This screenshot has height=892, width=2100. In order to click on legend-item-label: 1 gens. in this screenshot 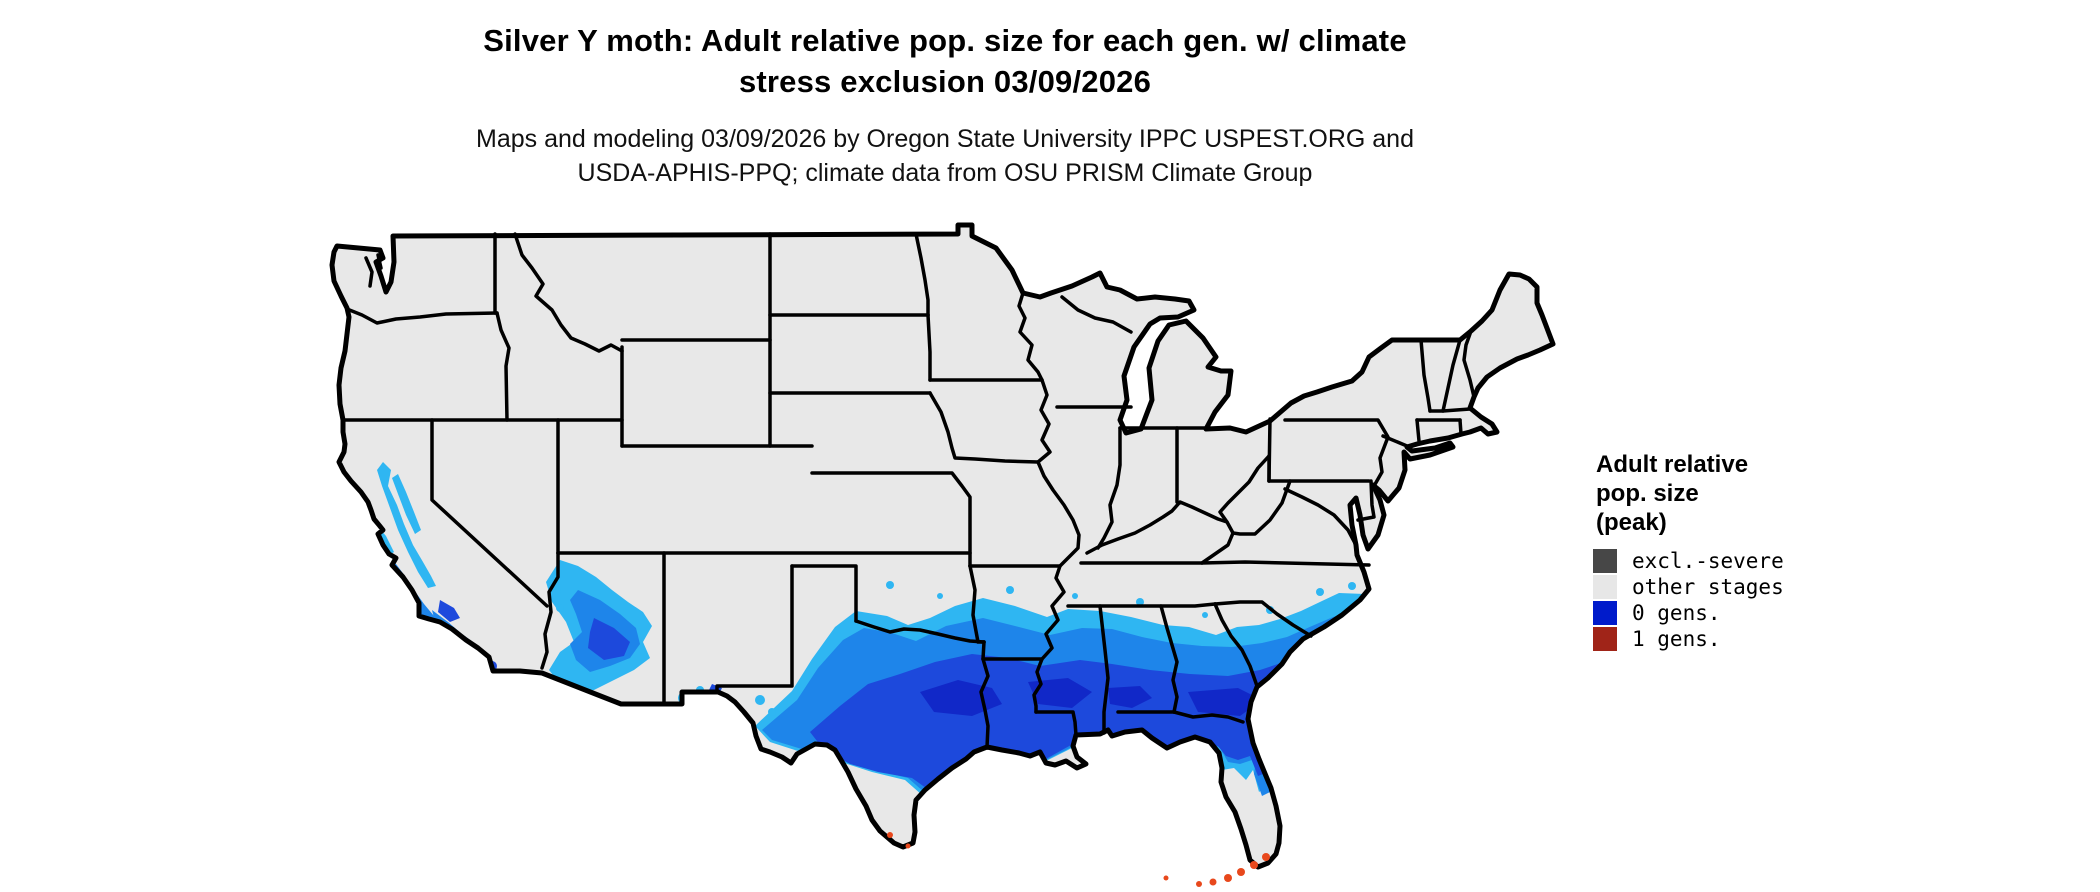, I will do `click(1676, 639)`.